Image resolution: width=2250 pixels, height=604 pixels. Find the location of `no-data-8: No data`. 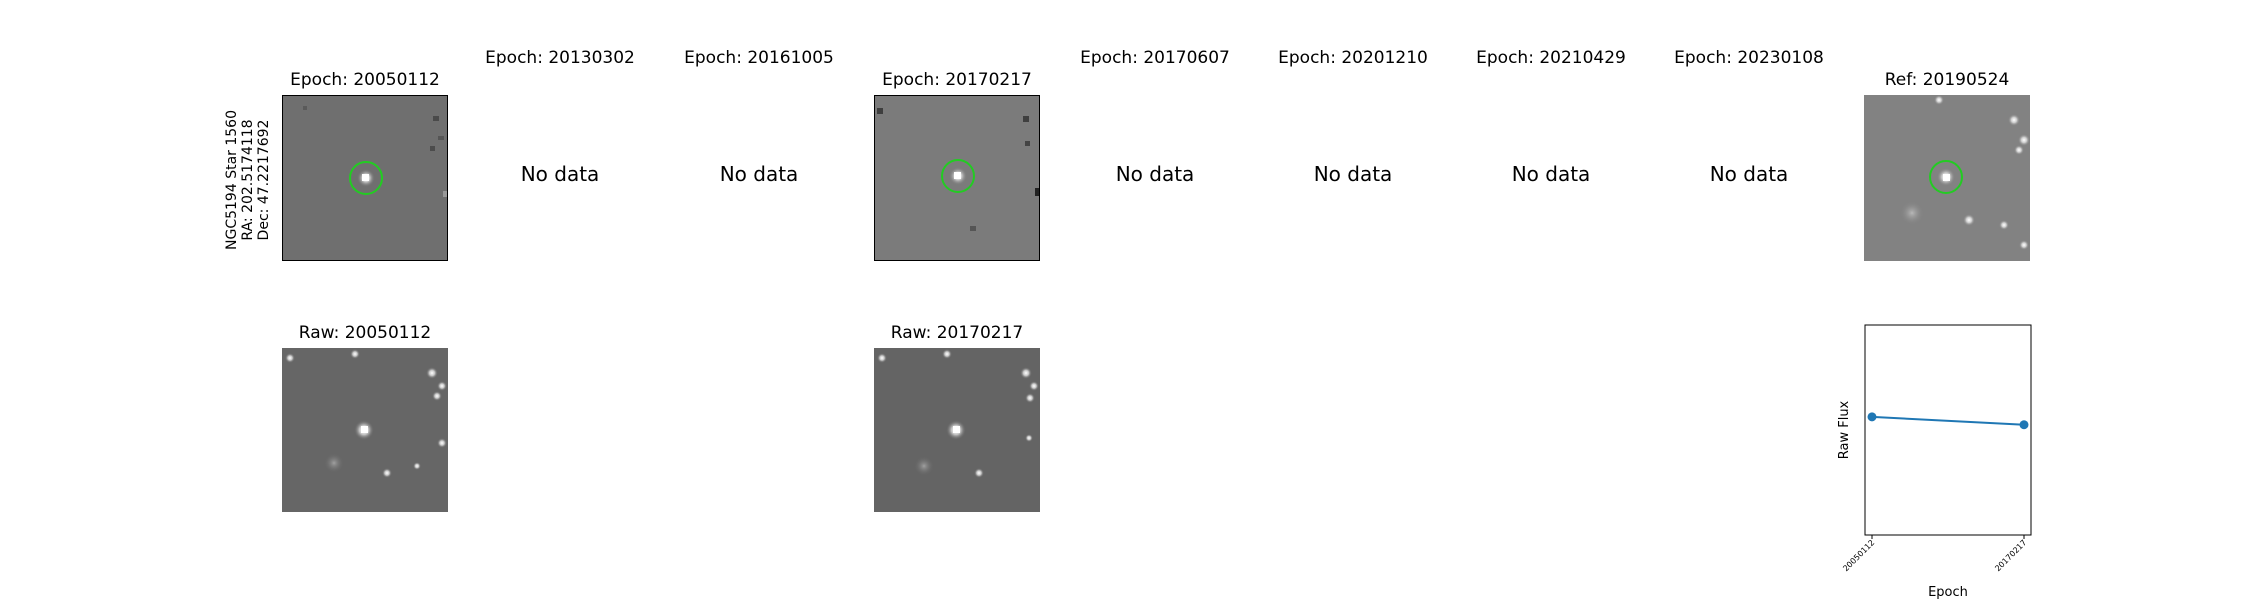

no-data-8: No data is located at coordinates (1749, 174).